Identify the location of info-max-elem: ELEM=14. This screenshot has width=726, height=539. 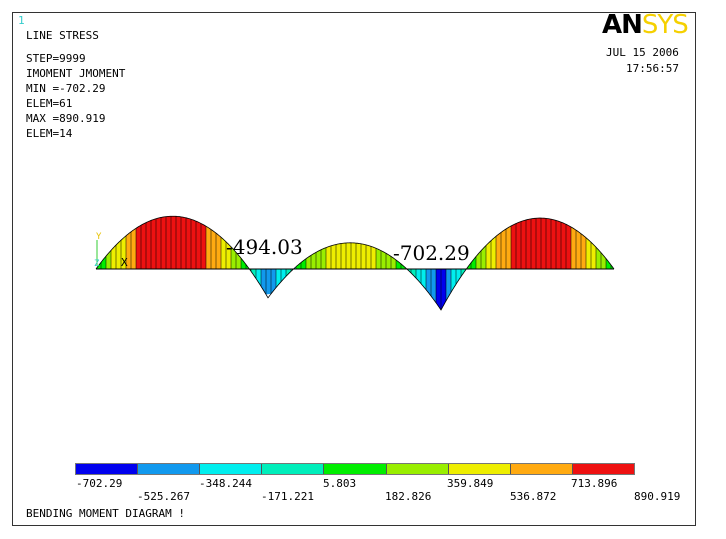
(49, 133).